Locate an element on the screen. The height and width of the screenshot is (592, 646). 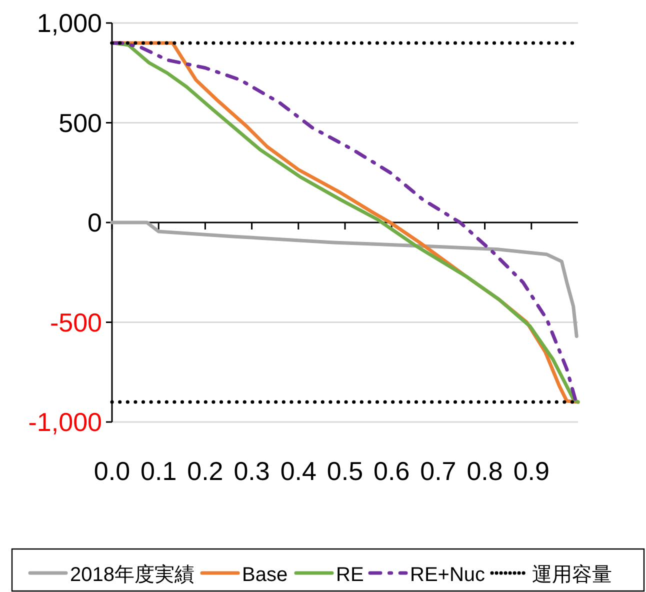
x-tick-label: 0.7 is located at coordinates (438, 471).